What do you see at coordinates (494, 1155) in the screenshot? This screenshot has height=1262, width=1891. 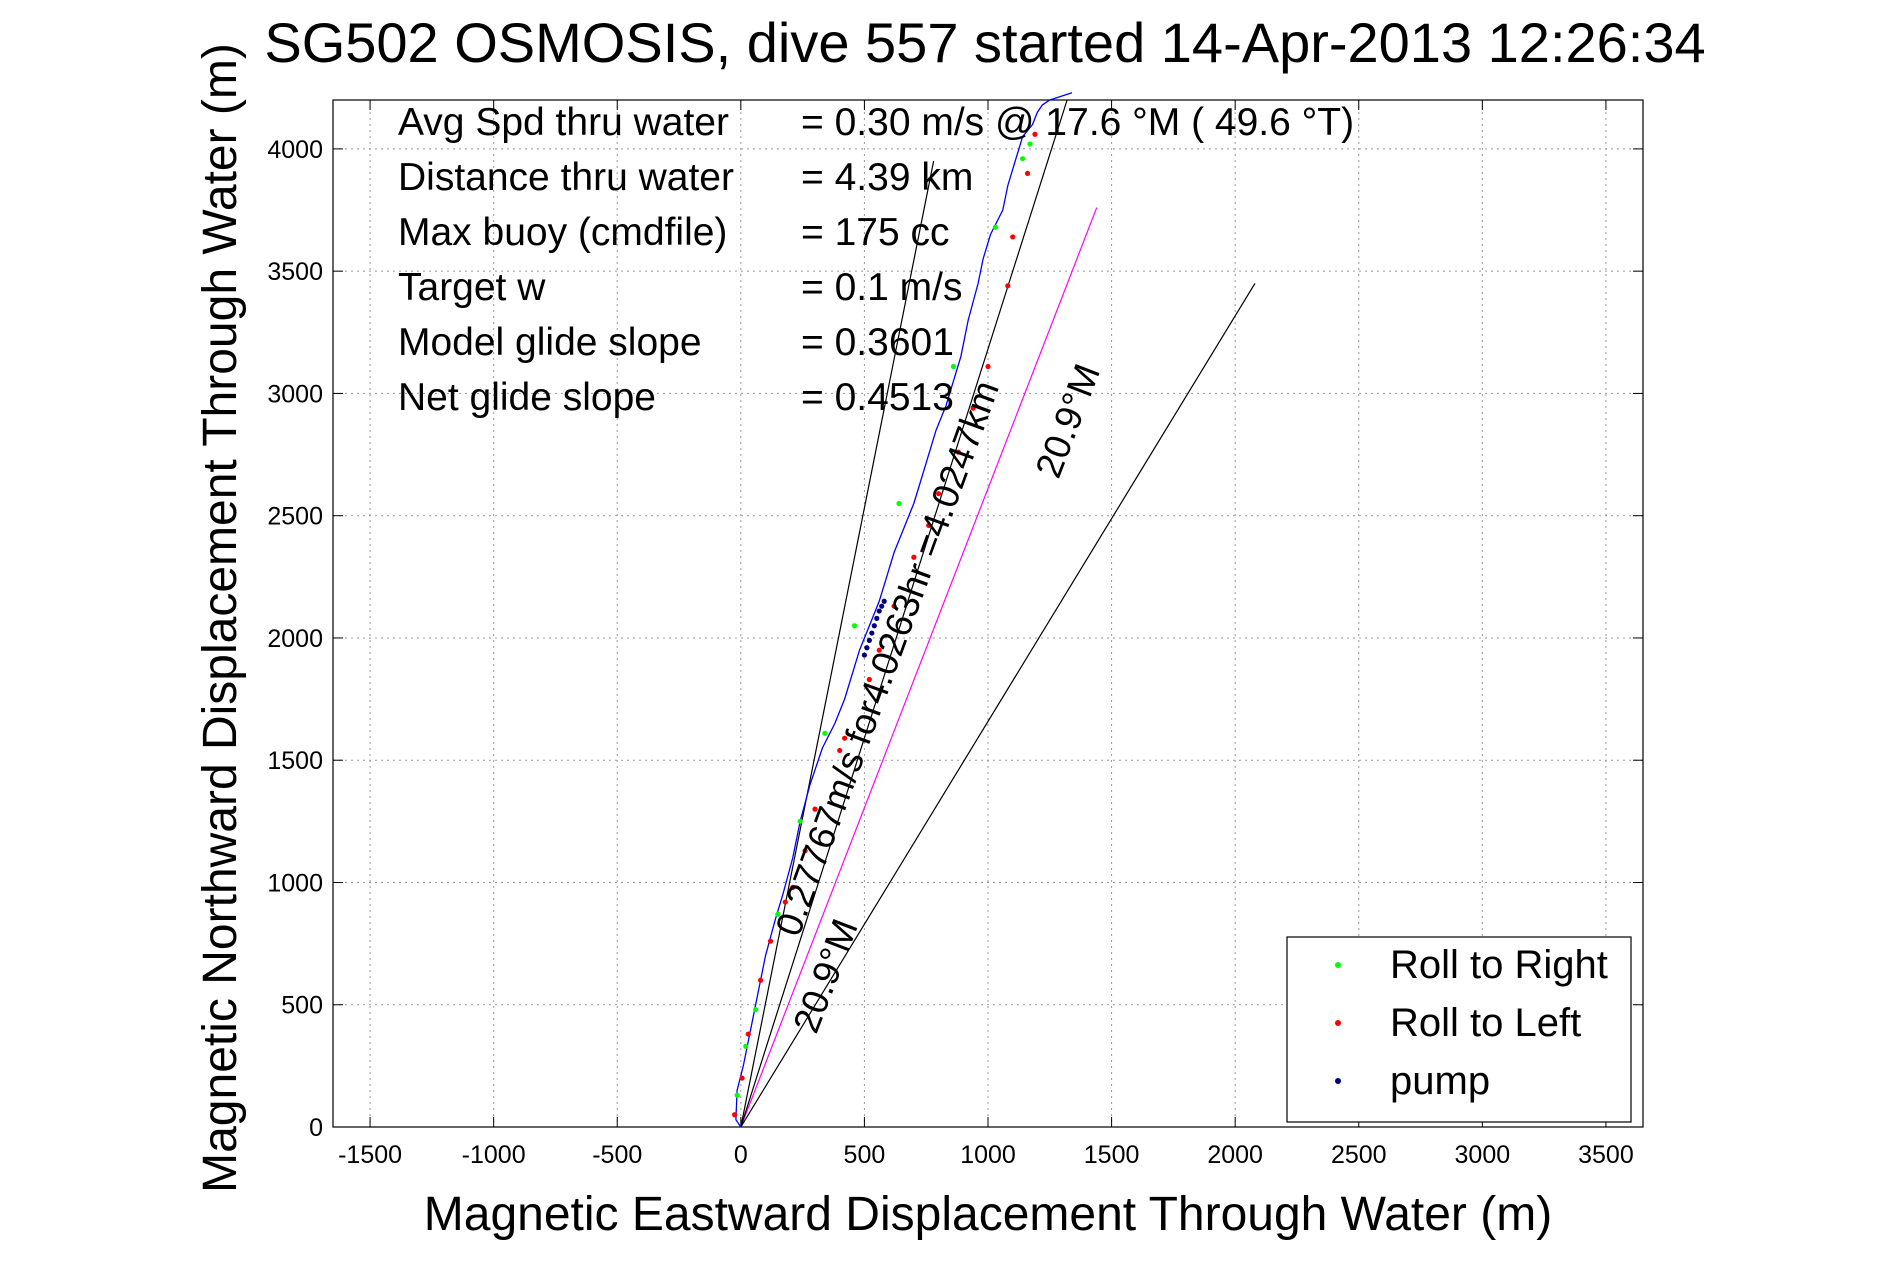 I see `x-tick-label: -1000` at bounding box center [494, 1155].